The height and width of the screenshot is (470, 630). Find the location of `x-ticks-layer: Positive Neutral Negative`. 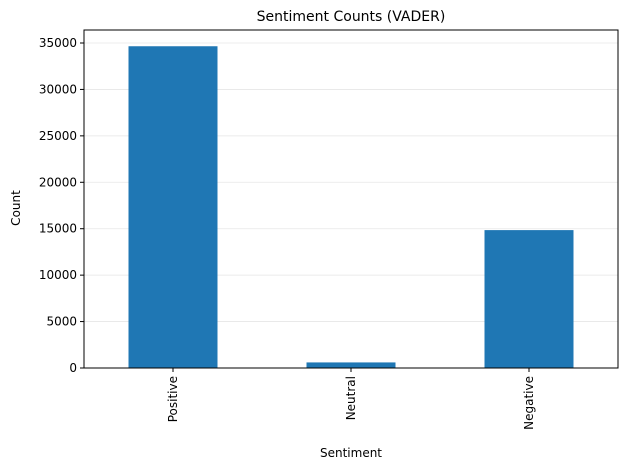

x-ticks-layer: Positive Neutral Negative is located at coordinates (351, 399).